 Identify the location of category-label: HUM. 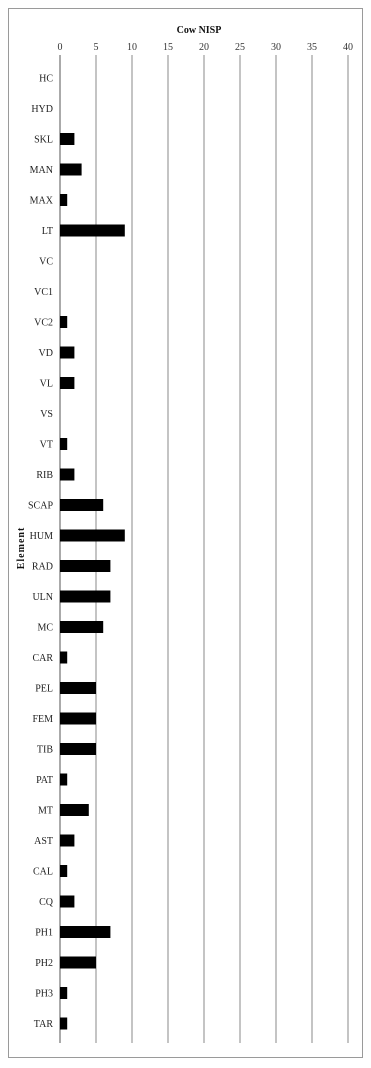
(41, 536).